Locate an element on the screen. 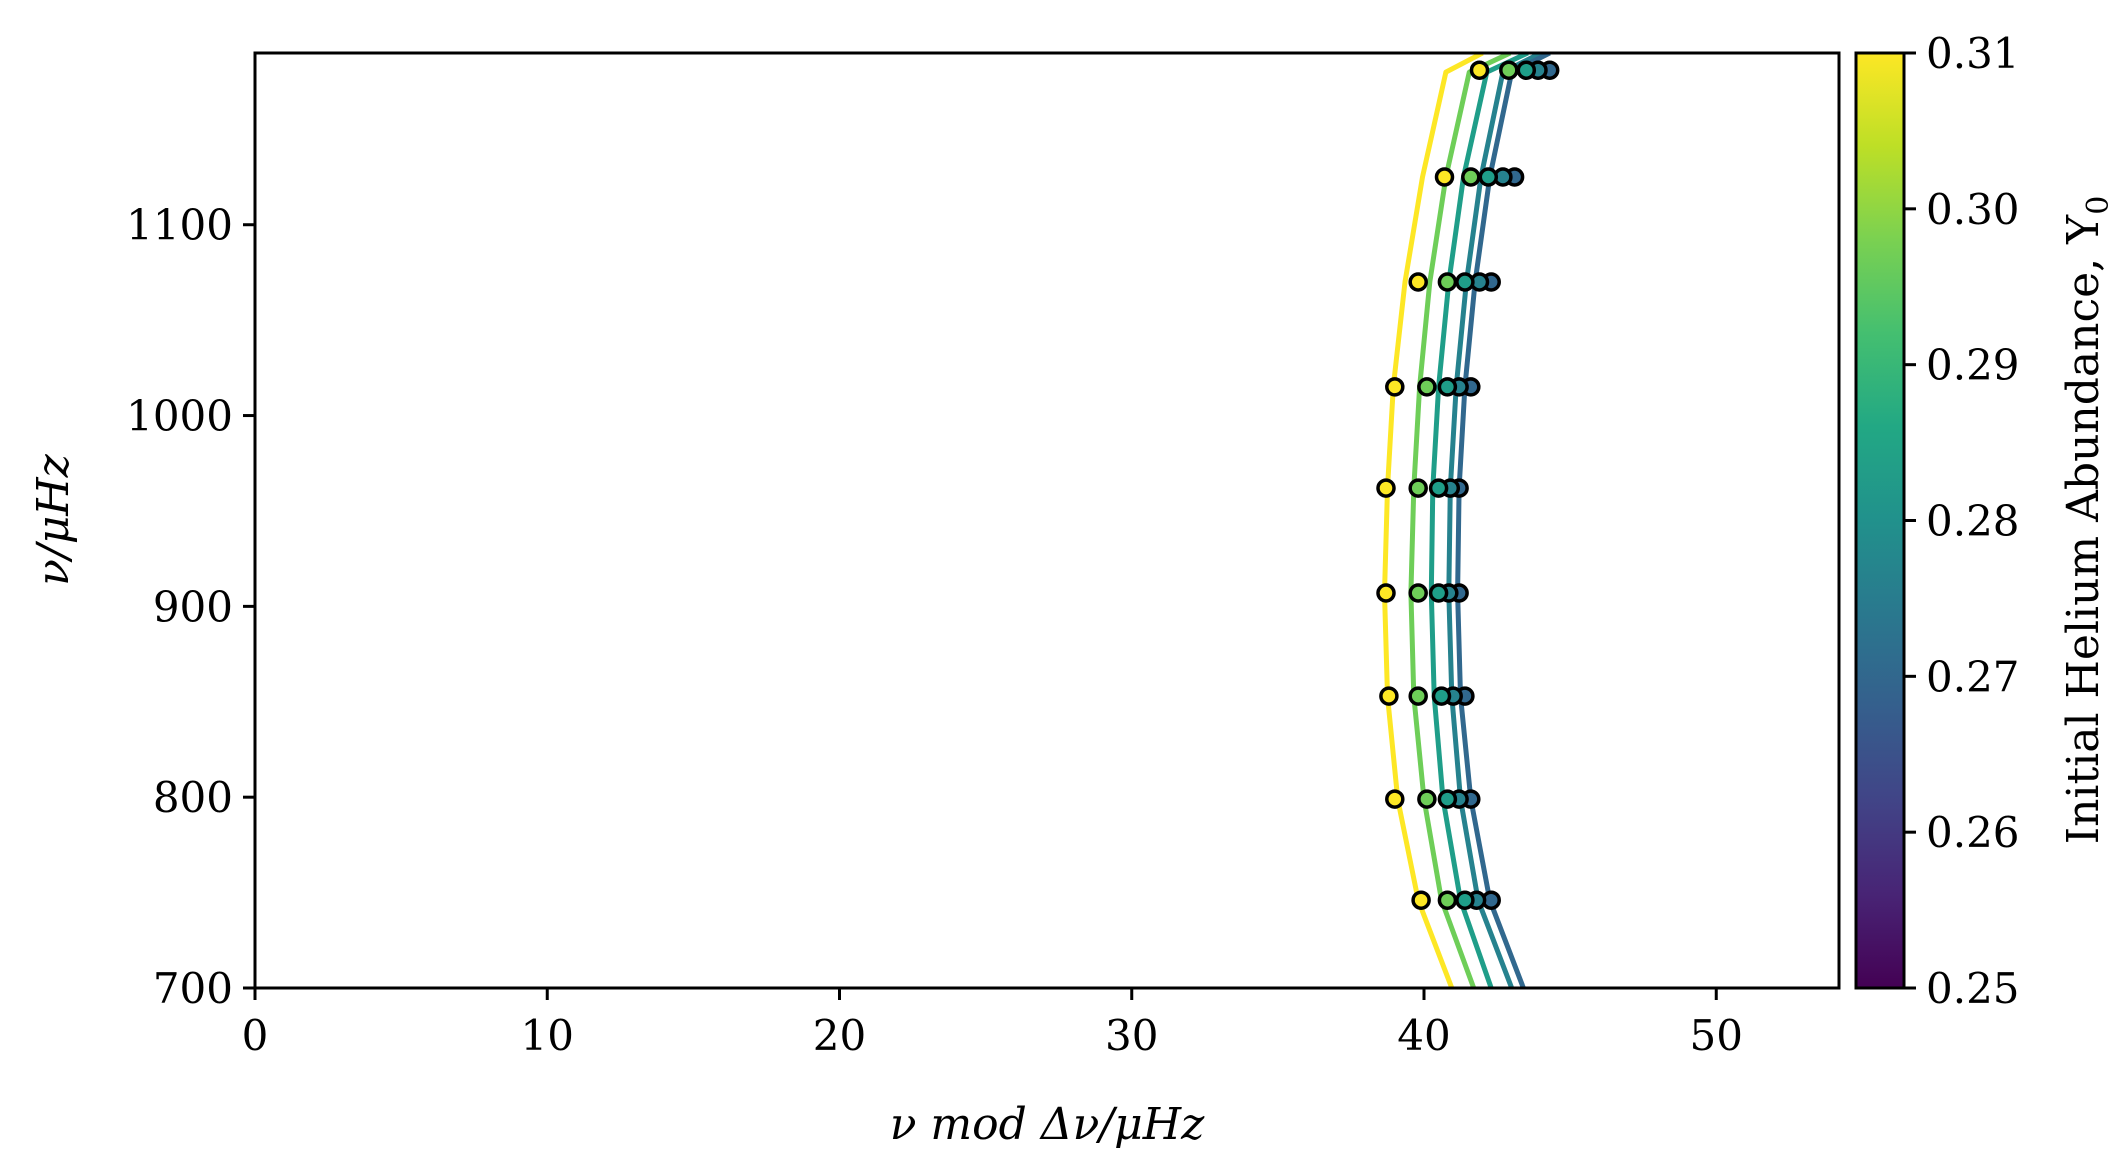  colorbar-label: Initial Helium Abundance, Y0 is located at coordinates (2086, 520).